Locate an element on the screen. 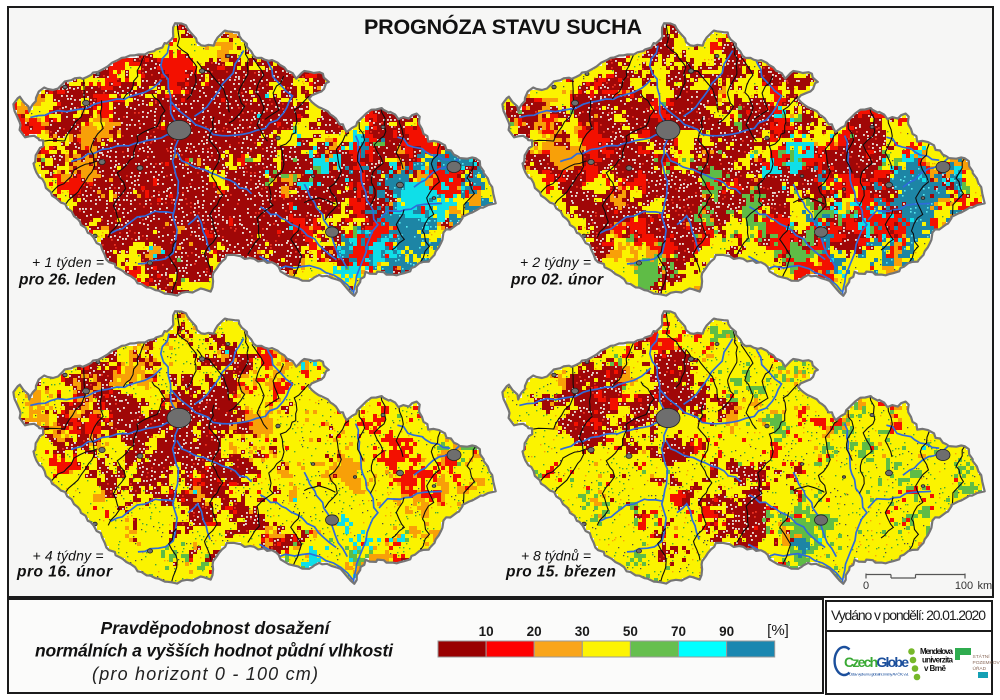  svg-text: Mendelova is located at coordinates (937, 651).